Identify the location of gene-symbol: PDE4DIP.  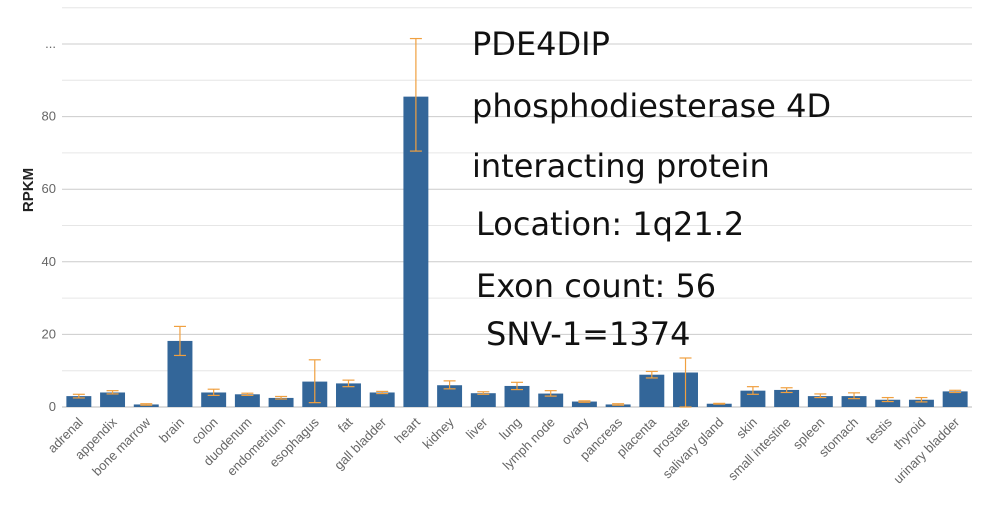
(541, 44).